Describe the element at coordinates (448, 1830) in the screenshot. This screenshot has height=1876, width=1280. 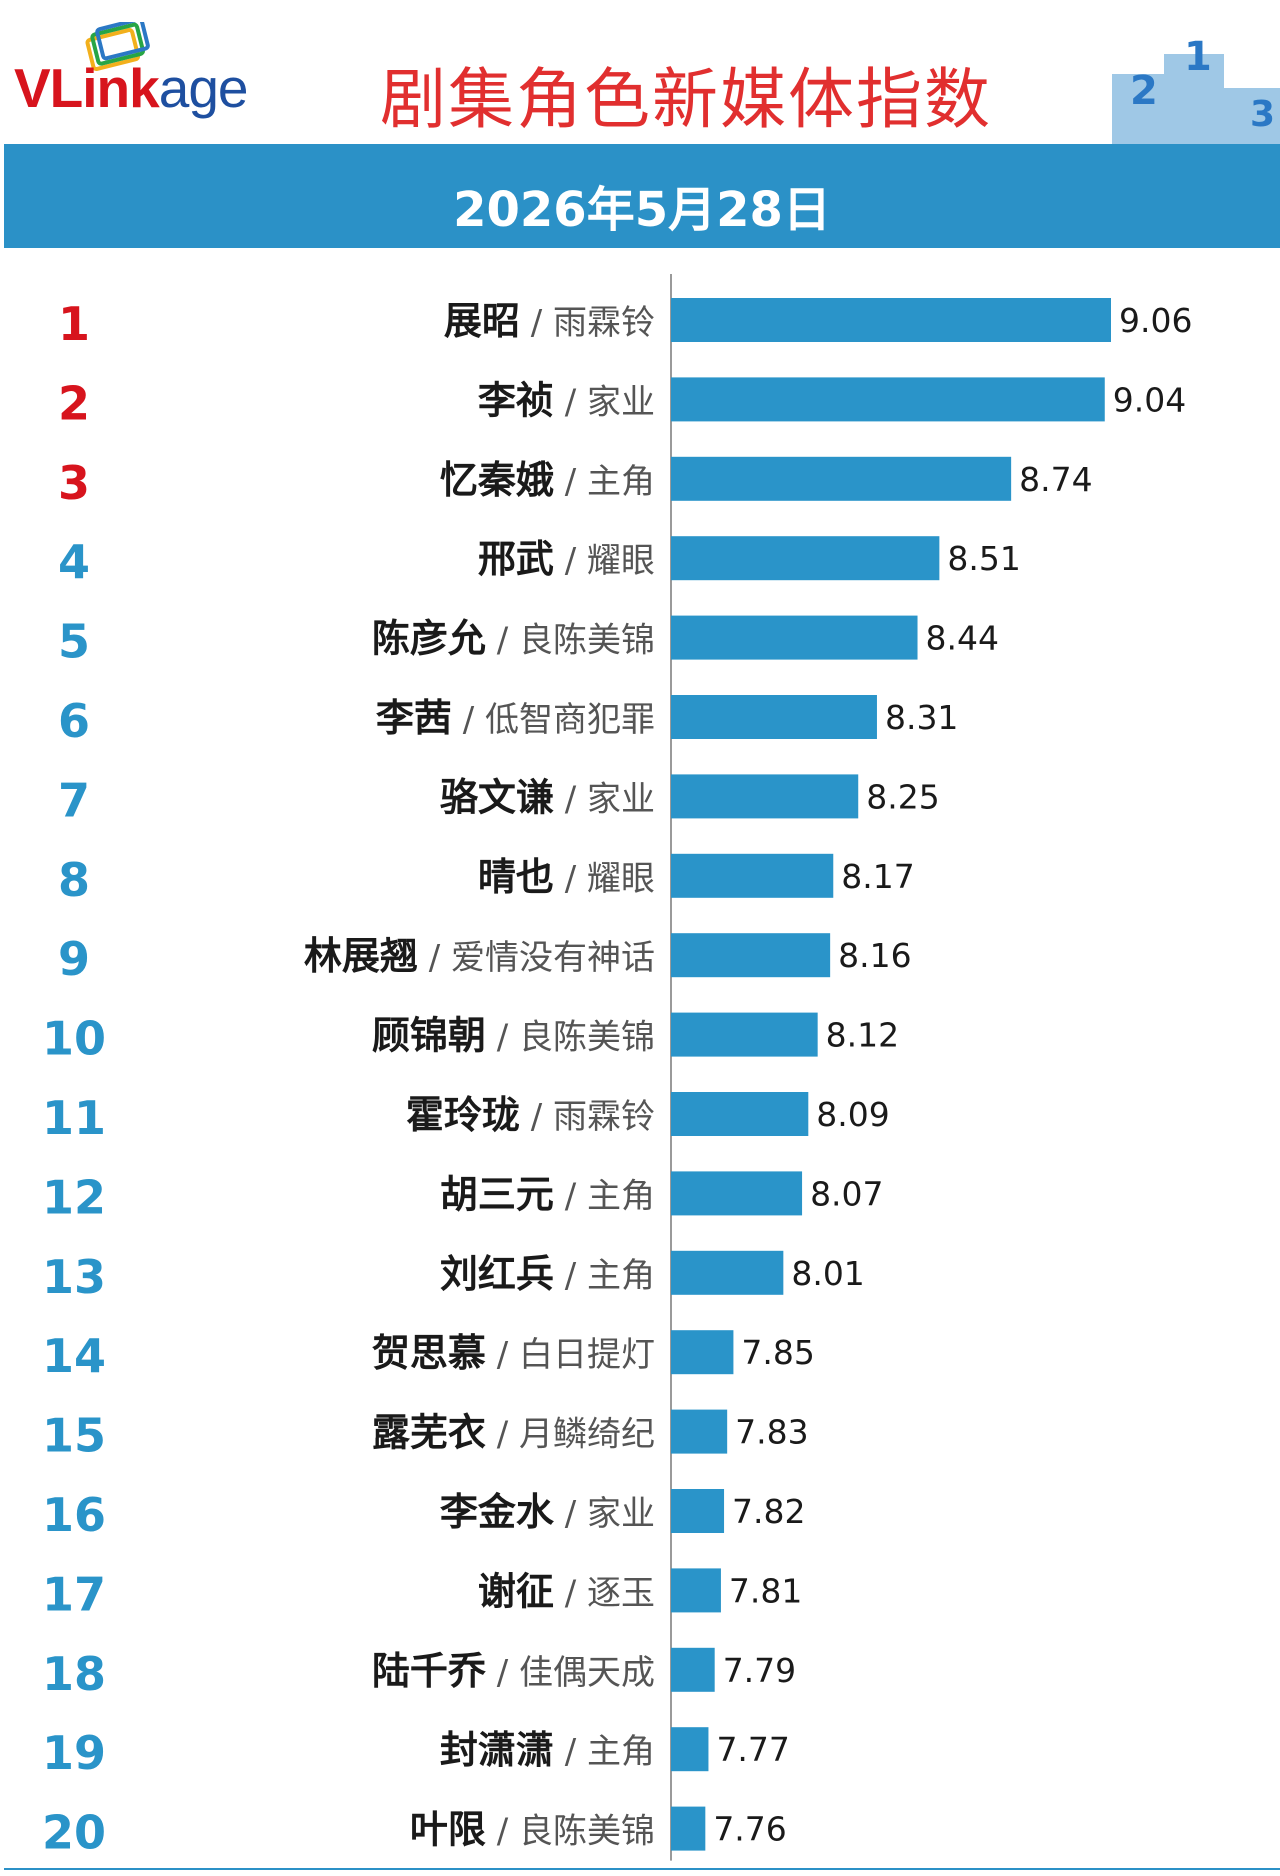
I see `role-name: 叶限` at that location.